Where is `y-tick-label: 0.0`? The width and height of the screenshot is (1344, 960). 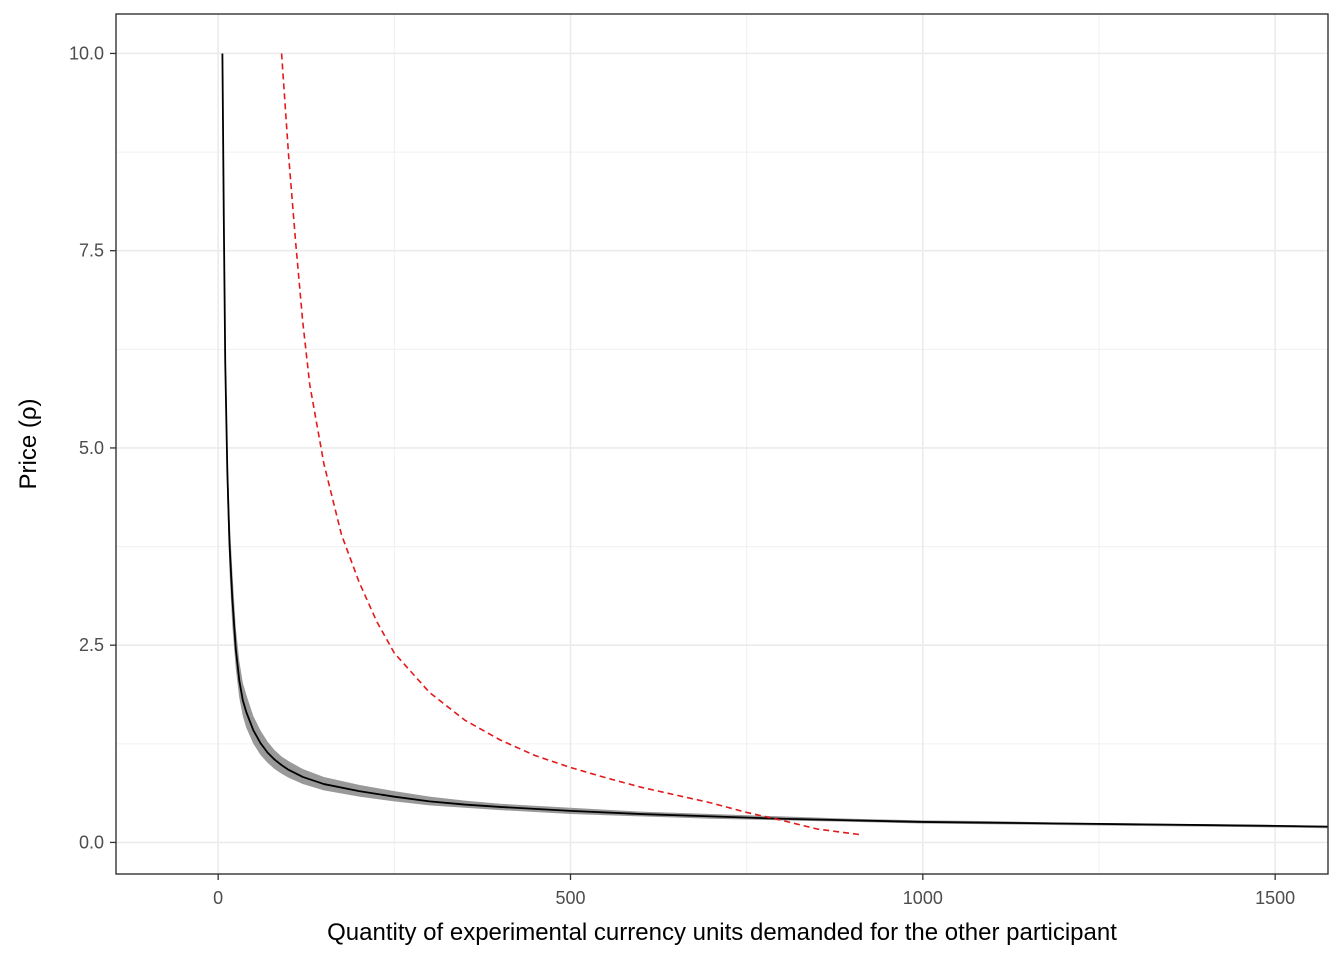 y-tick-label: 0.0 is located at coordinates (91, 842).